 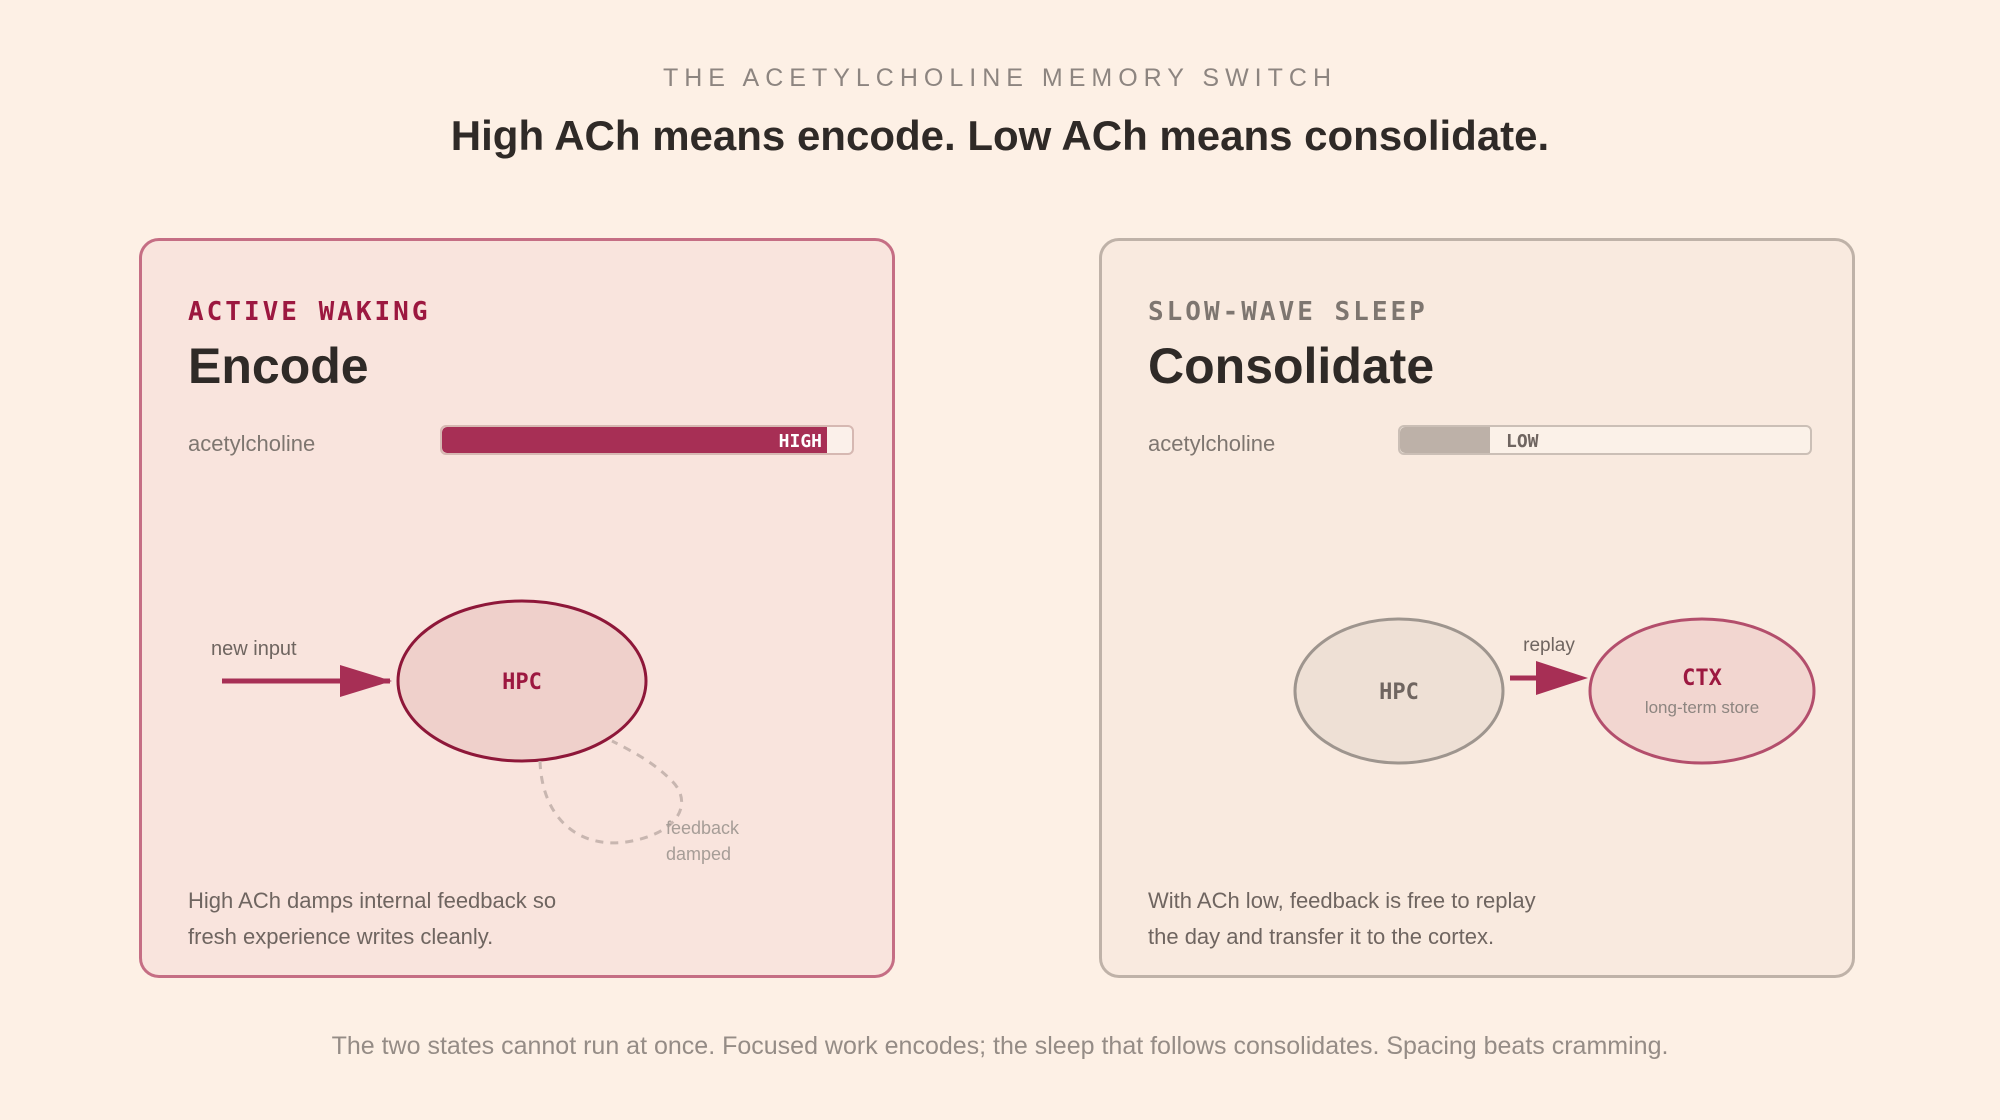 I want to click on replay-arrow-icon, so click(x=1562, y=678).